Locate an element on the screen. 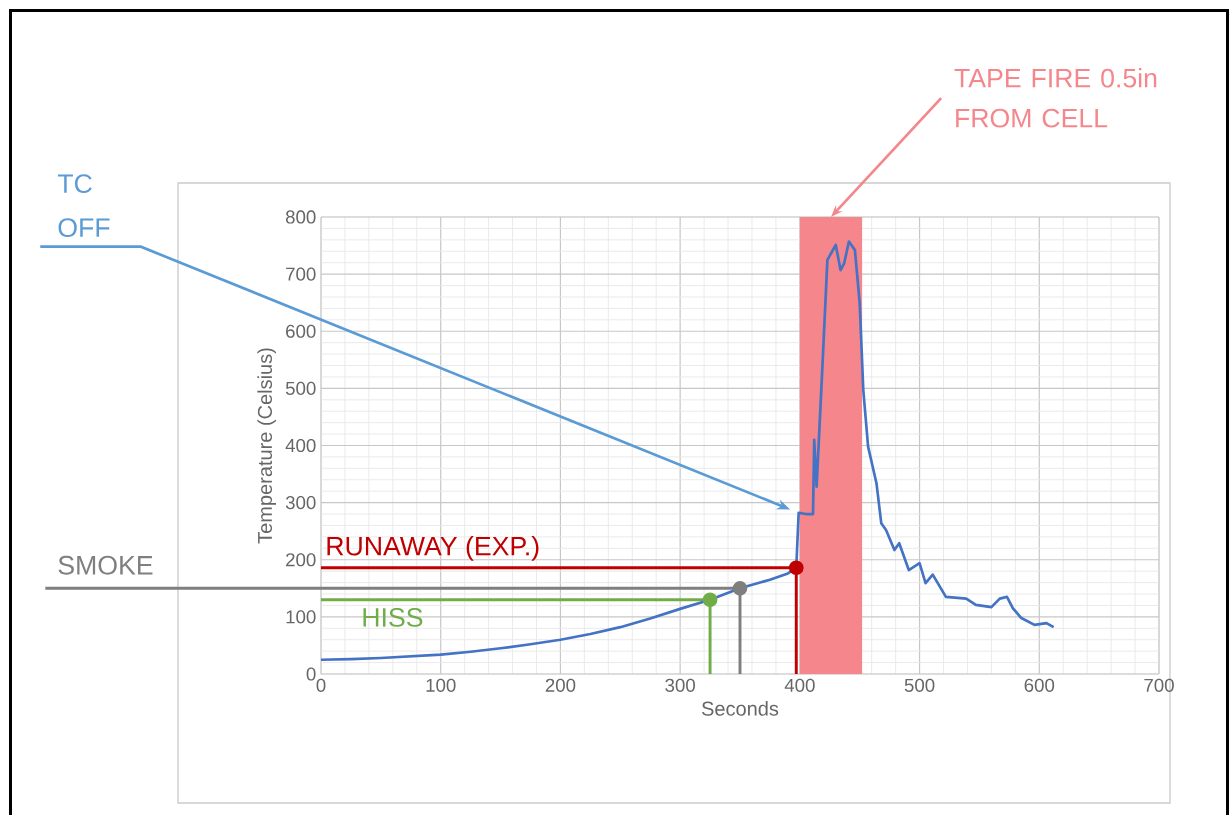 This screenshot has height=815, width=1231. y-tick-label: 800 is located at coordinates (300, 217).